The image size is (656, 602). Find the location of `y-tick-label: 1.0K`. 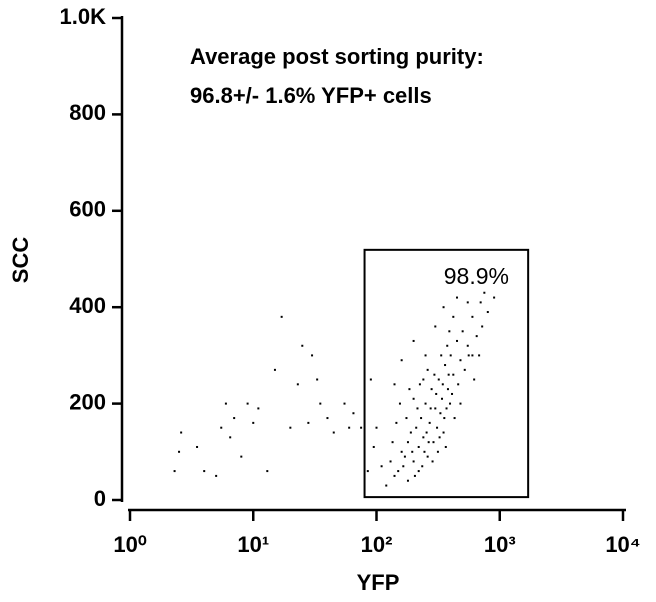

y-tick-label: 1.0K is located at coordinates (83, 16).